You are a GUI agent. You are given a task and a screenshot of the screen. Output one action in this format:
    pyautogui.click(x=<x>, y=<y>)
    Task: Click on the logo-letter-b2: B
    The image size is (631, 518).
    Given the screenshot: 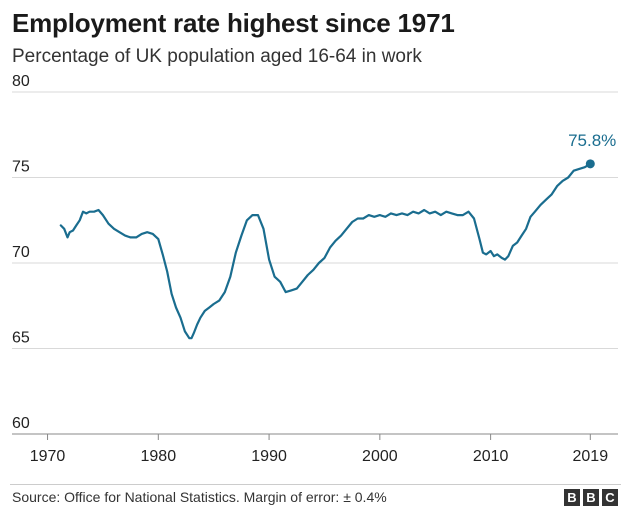 What is the action you would take?
    pyautogui.click(x=591, y=497)
    